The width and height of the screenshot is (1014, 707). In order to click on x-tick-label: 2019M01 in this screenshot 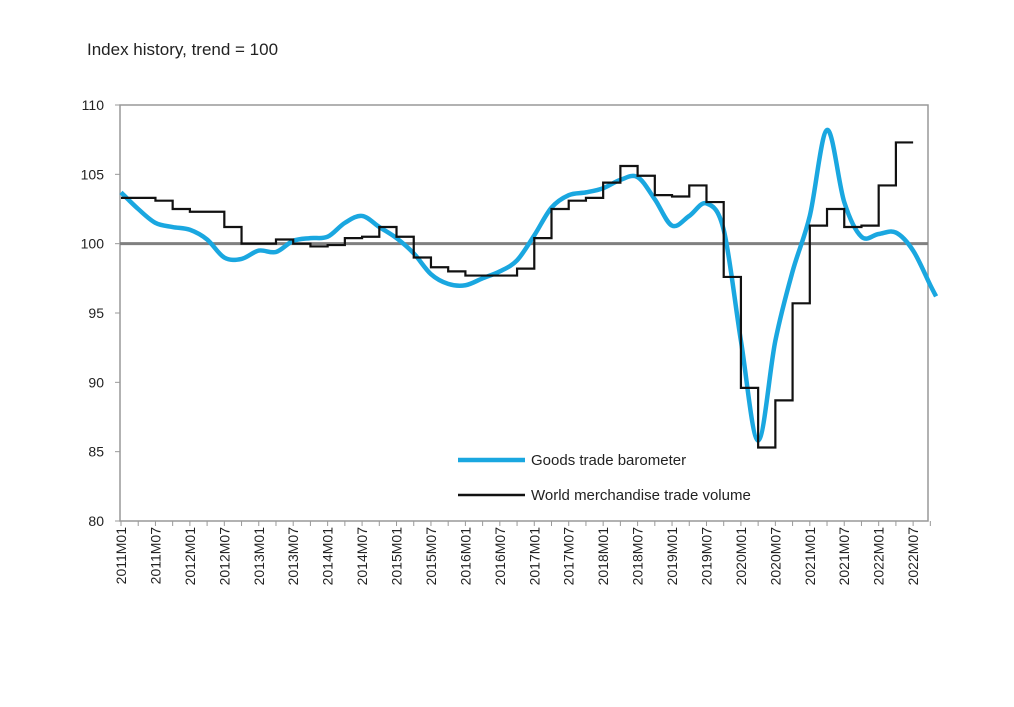, I will do `click(672, 556)`.